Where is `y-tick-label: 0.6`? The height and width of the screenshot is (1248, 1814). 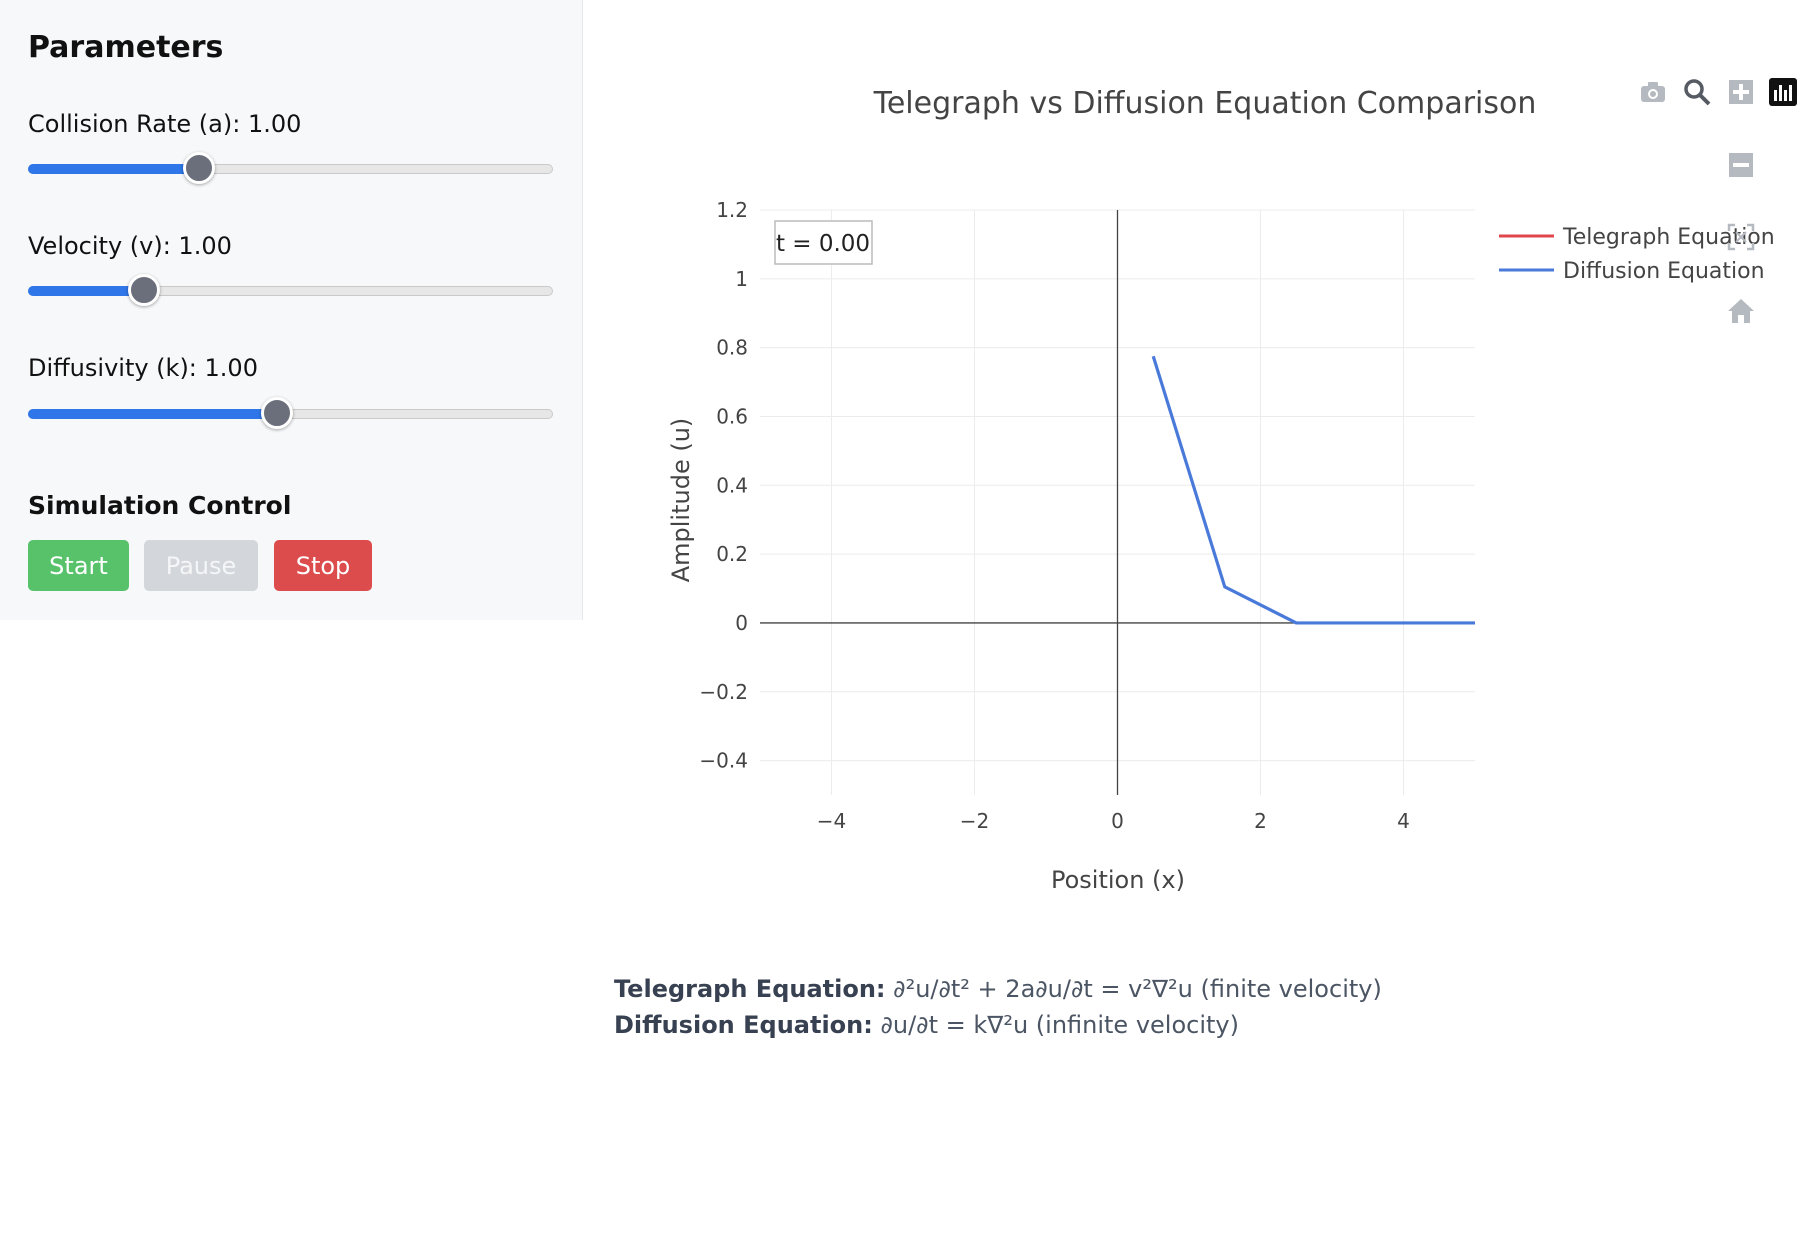
y-tick-label: 0.6 is located at coordinates (732, 416).